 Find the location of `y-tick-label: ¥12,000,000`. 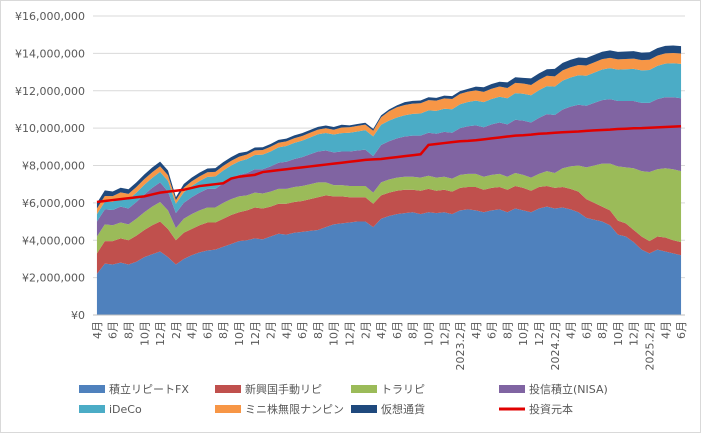

y-tick-label: ¥12,000,000 is located at coordinates (50, 91).